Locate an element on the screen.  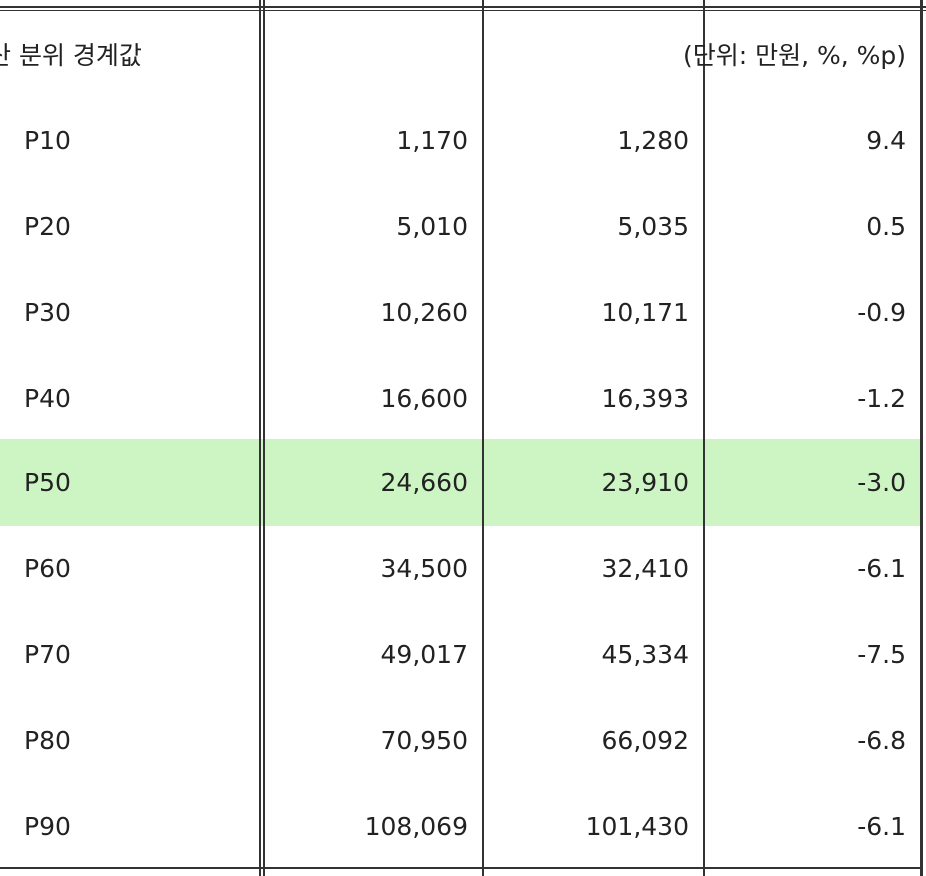
highlight-row-background is located at coordinates (460, 482).